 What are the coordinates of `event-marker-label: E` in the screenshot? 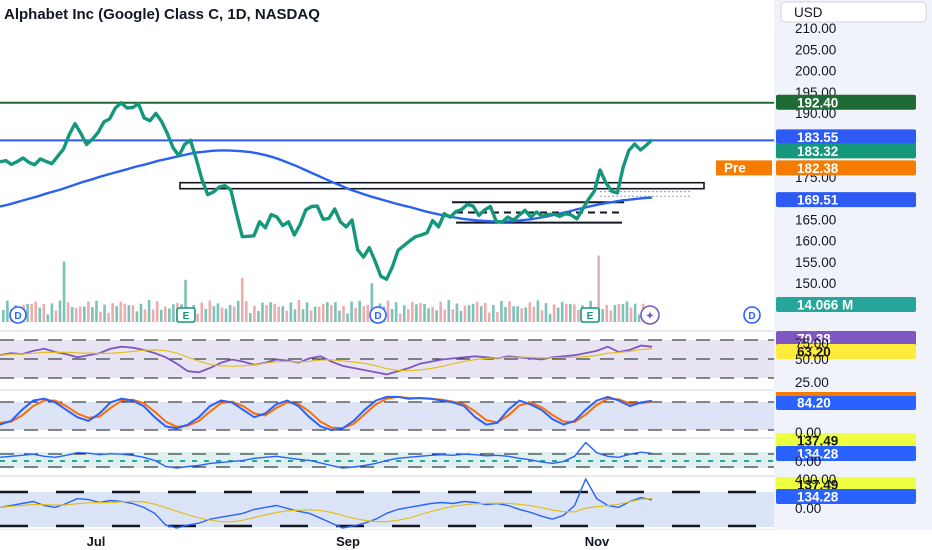 It's located at (186, 316).